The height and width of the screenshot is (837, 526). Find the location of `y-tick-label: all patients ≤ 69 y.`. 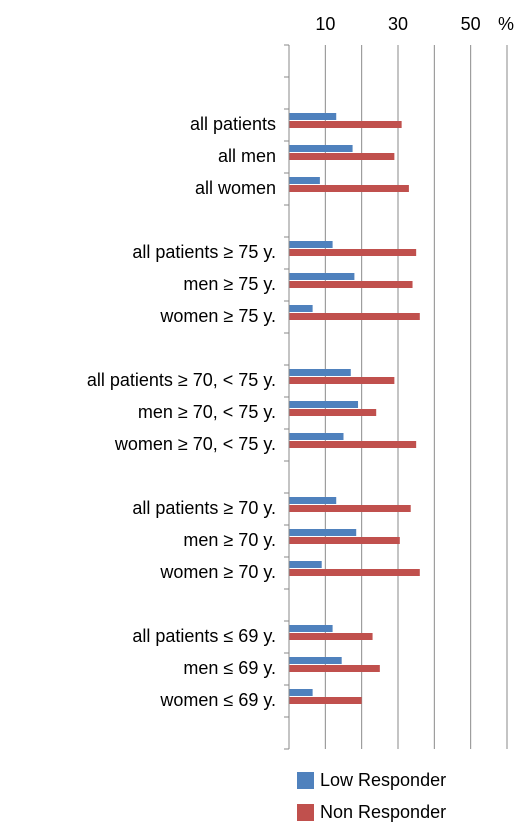

y-tick-label: all patients ≤ 69 y. is located at coordinates (204, 636).